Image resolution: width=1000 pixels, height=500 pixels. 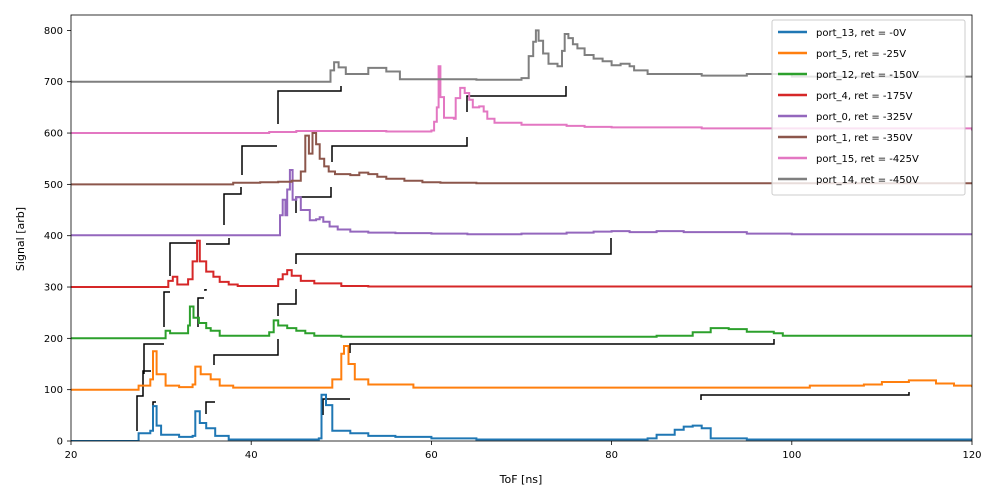 What do you see at coordinates (71, 455) in the screenshot?
I see `x-tick-label: 20` at bounding box center [71, 455].